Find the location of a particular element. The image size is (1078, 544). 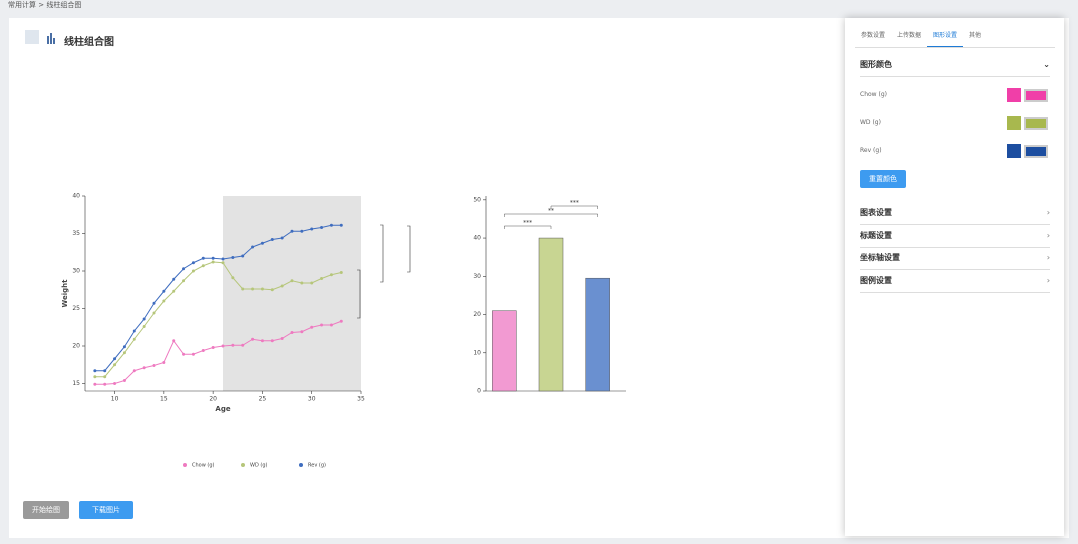

label: 图例设置 is located at coordinates (876, 280).